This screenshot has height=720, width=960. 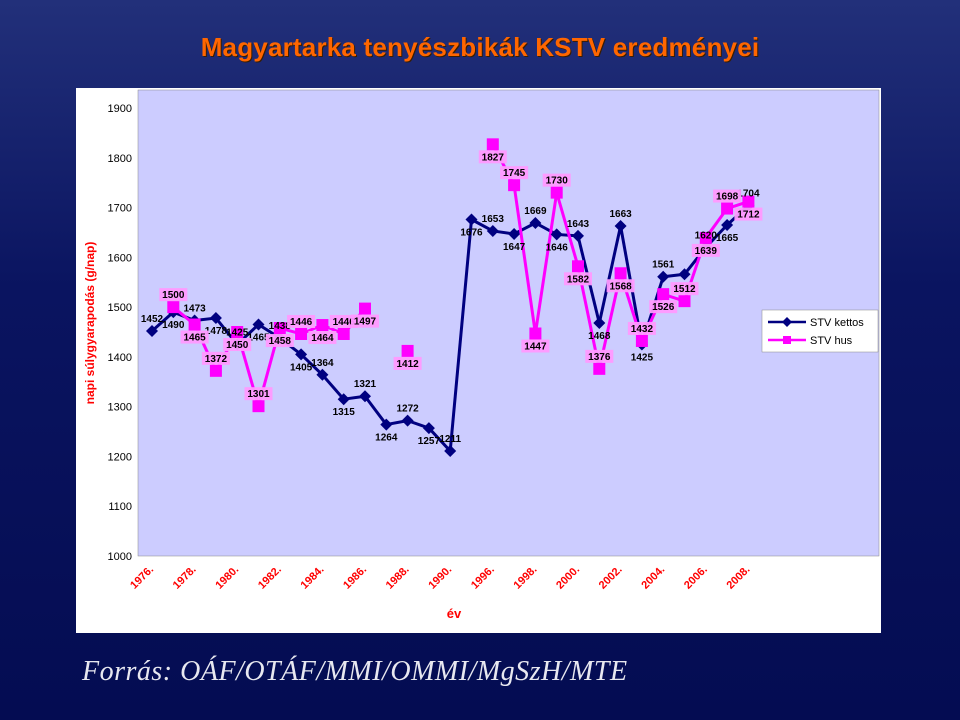 I want to click on y-tick-label: 1300, so click(x=120, y=408).